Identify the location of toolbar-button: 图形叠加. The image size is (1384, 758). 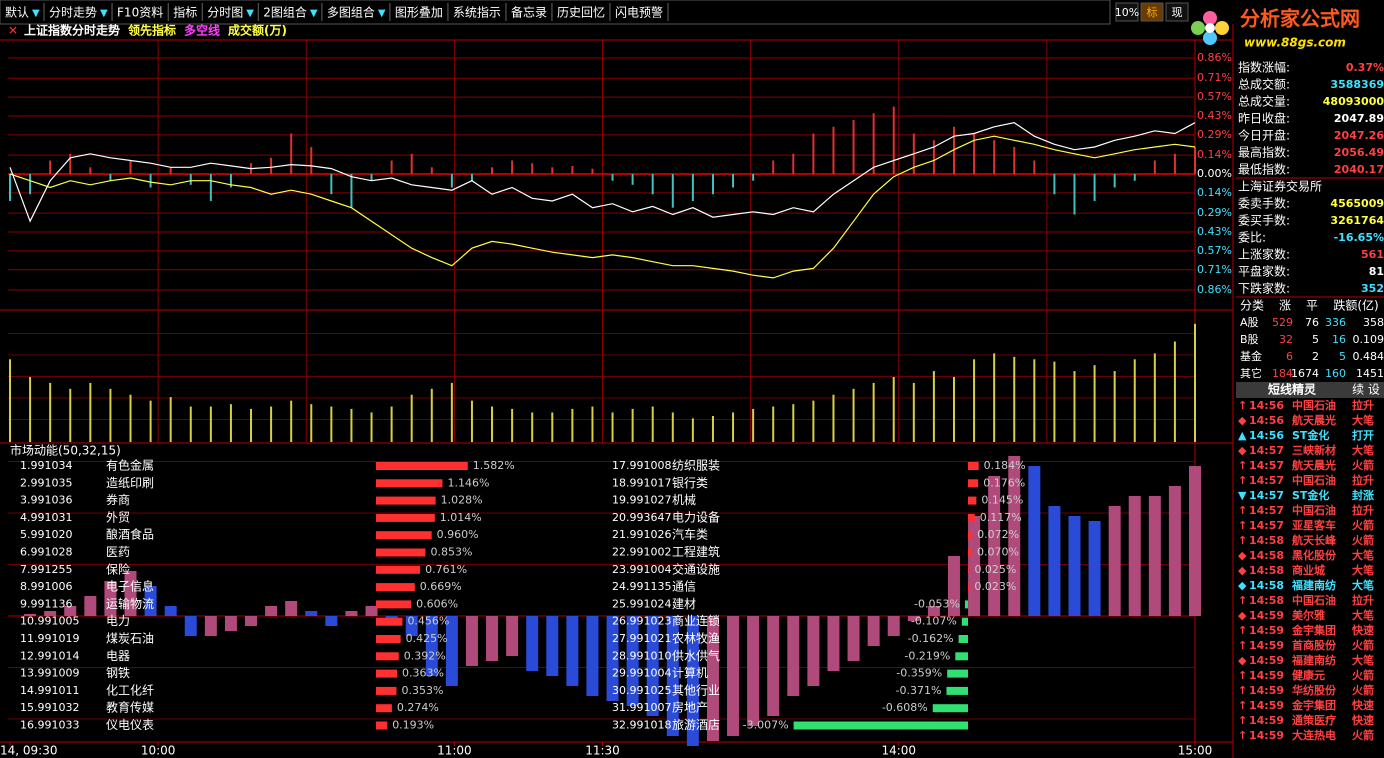
(419, 13).